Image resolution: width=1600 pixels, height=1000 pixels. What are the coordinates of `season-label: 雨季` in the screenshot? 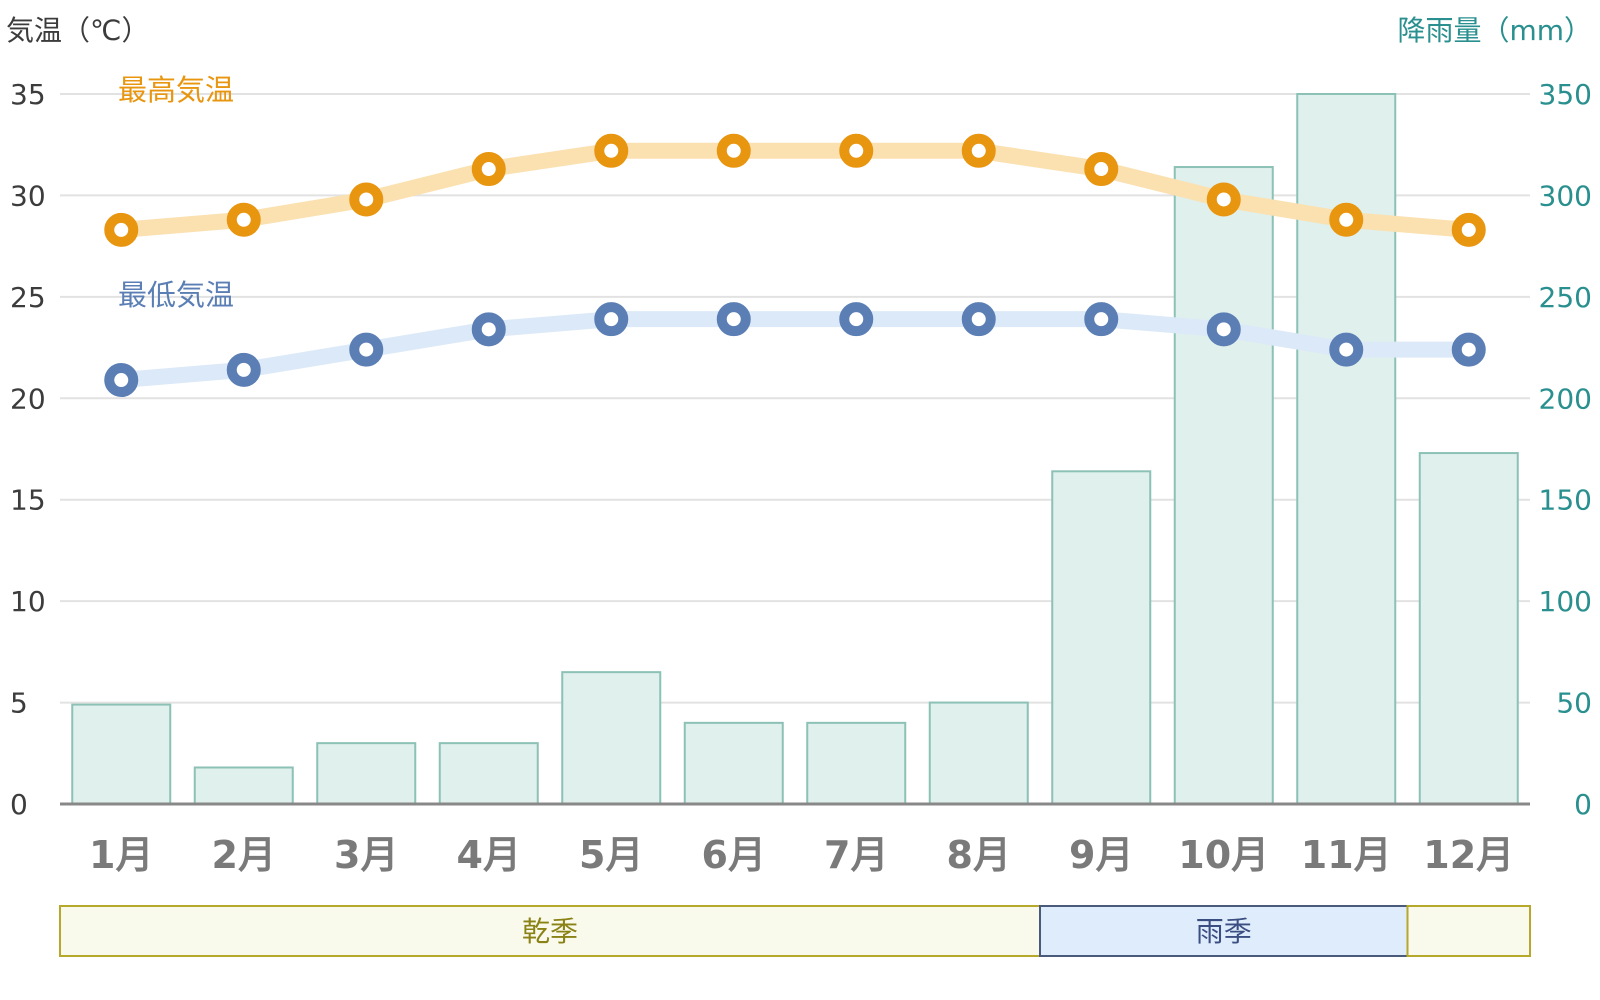 It's located at (1224, 931).